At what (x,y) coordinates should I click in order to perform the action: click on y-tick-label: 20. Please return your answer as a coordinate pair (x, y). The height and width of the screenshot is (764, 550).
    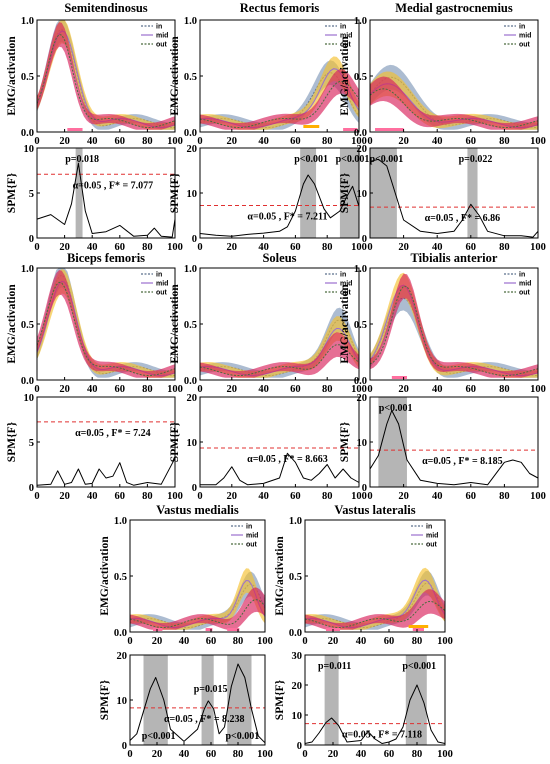
    Looking at the image, I should click on (192, 149).